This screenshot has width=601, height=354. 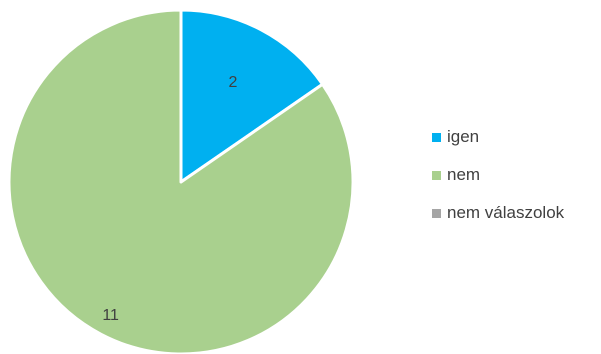 I want to click on legend-item-nem-valaszolok: nem válaszolok, so click(x=498, y=213).